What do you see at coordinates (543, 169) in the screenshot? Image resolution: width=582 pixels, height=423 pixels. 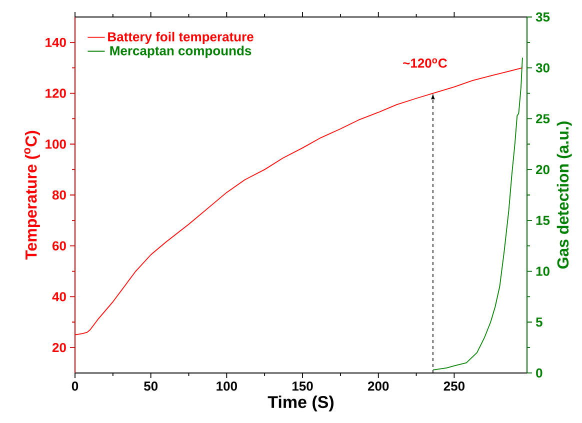 I see `y2-tick-label: 20` at bounding box center [543, 169].